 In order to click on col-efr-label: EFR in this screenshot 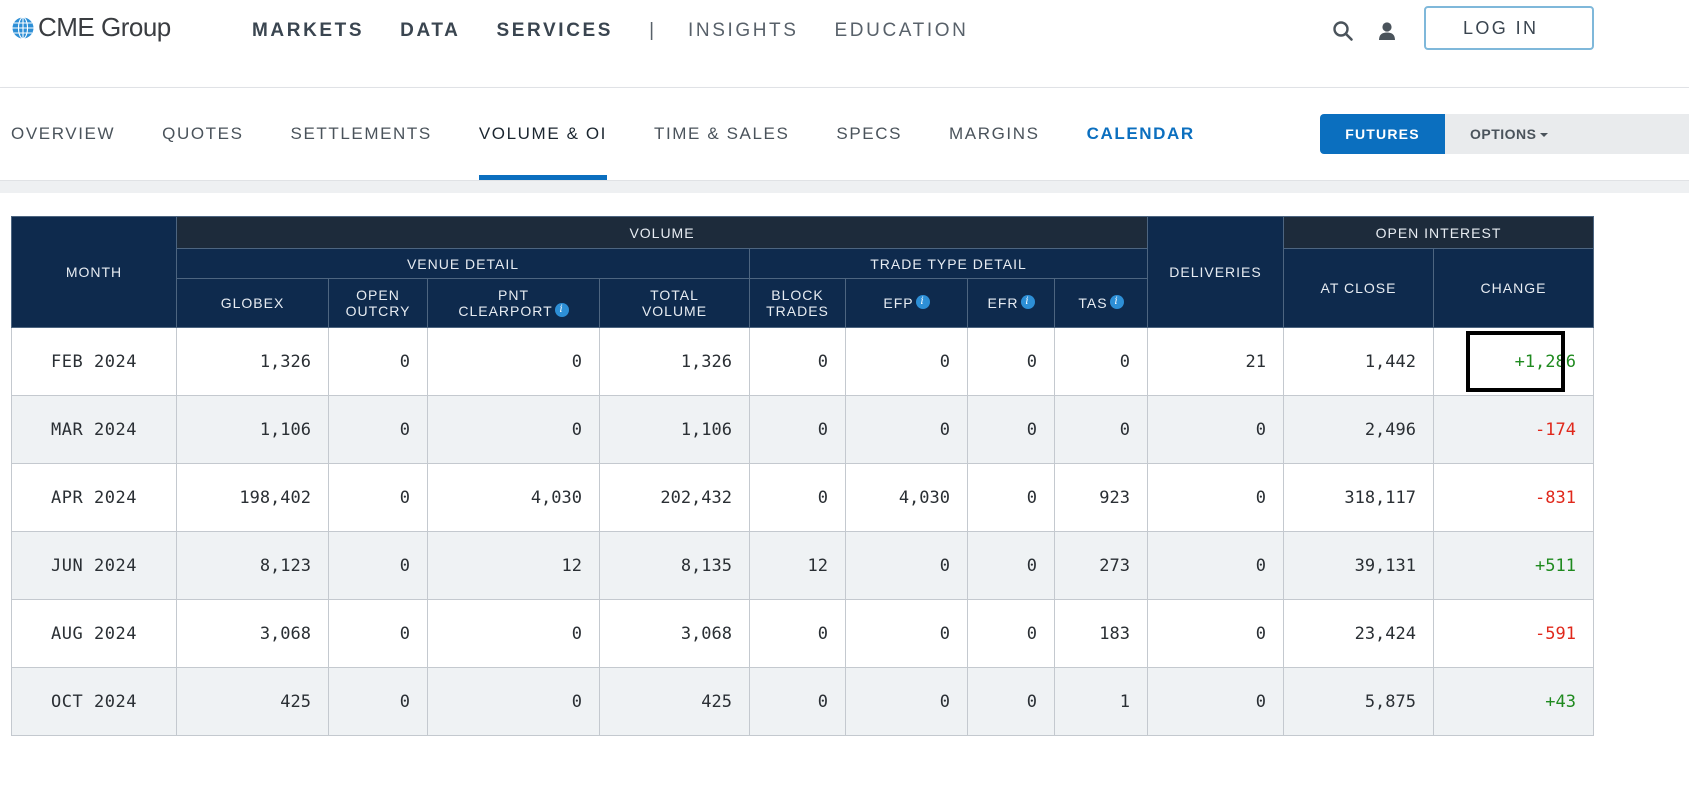, I will do `click(1003, 303)`.